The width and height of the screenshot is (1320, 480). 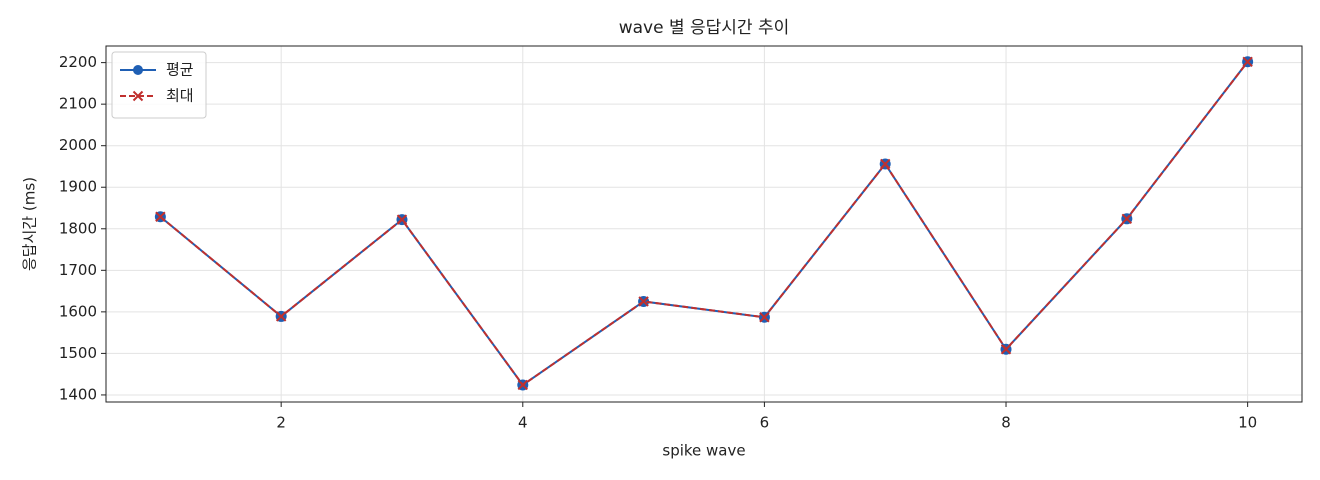 What do you see at coordinates (180, 70) in the screenshot?
I see `legend-label: 평균` at bounding box center [180, 70].